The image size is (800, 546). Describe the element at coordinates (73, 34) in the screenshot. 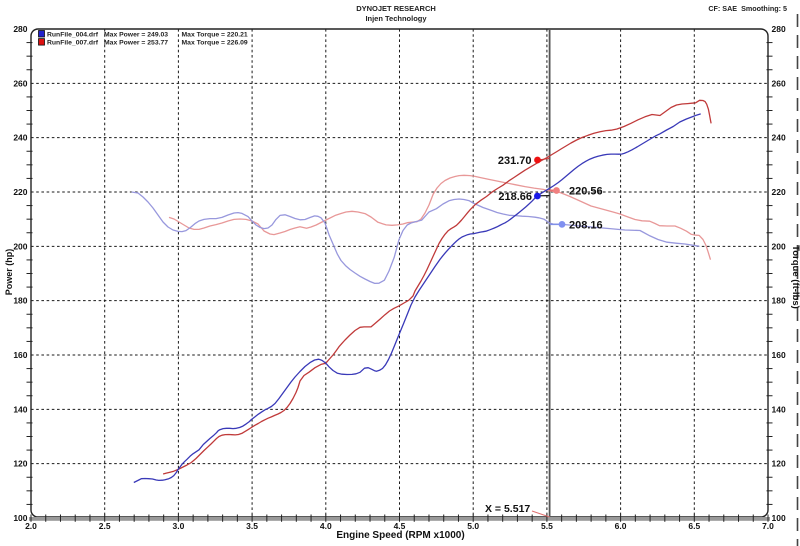

I see `svg-text: RunFile_004.drf` at that location.